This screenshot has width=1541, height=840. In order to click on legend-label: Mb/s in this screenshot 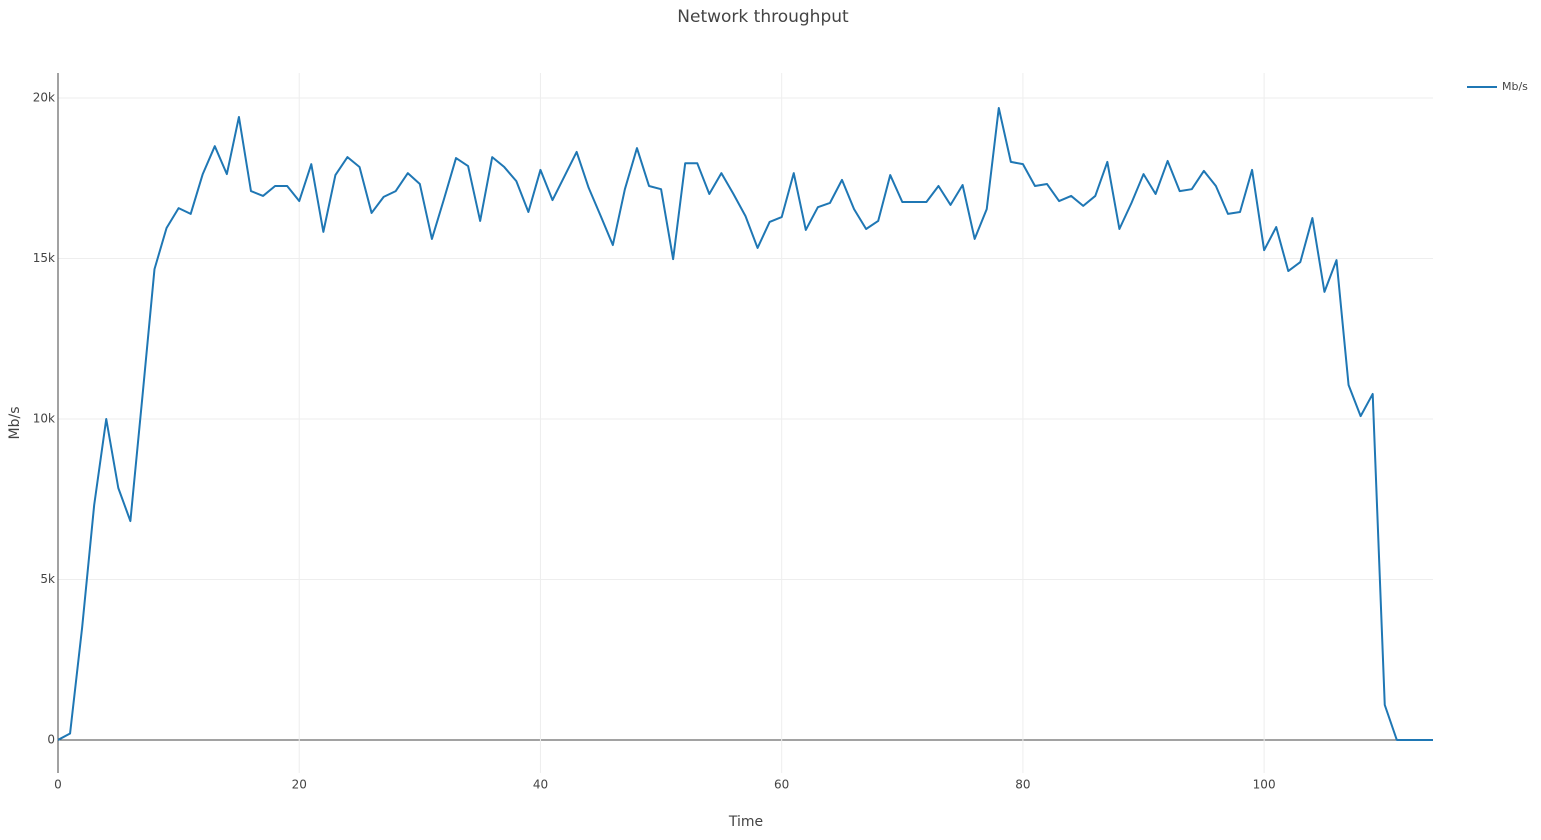, I will do `click(1515, 86)`.